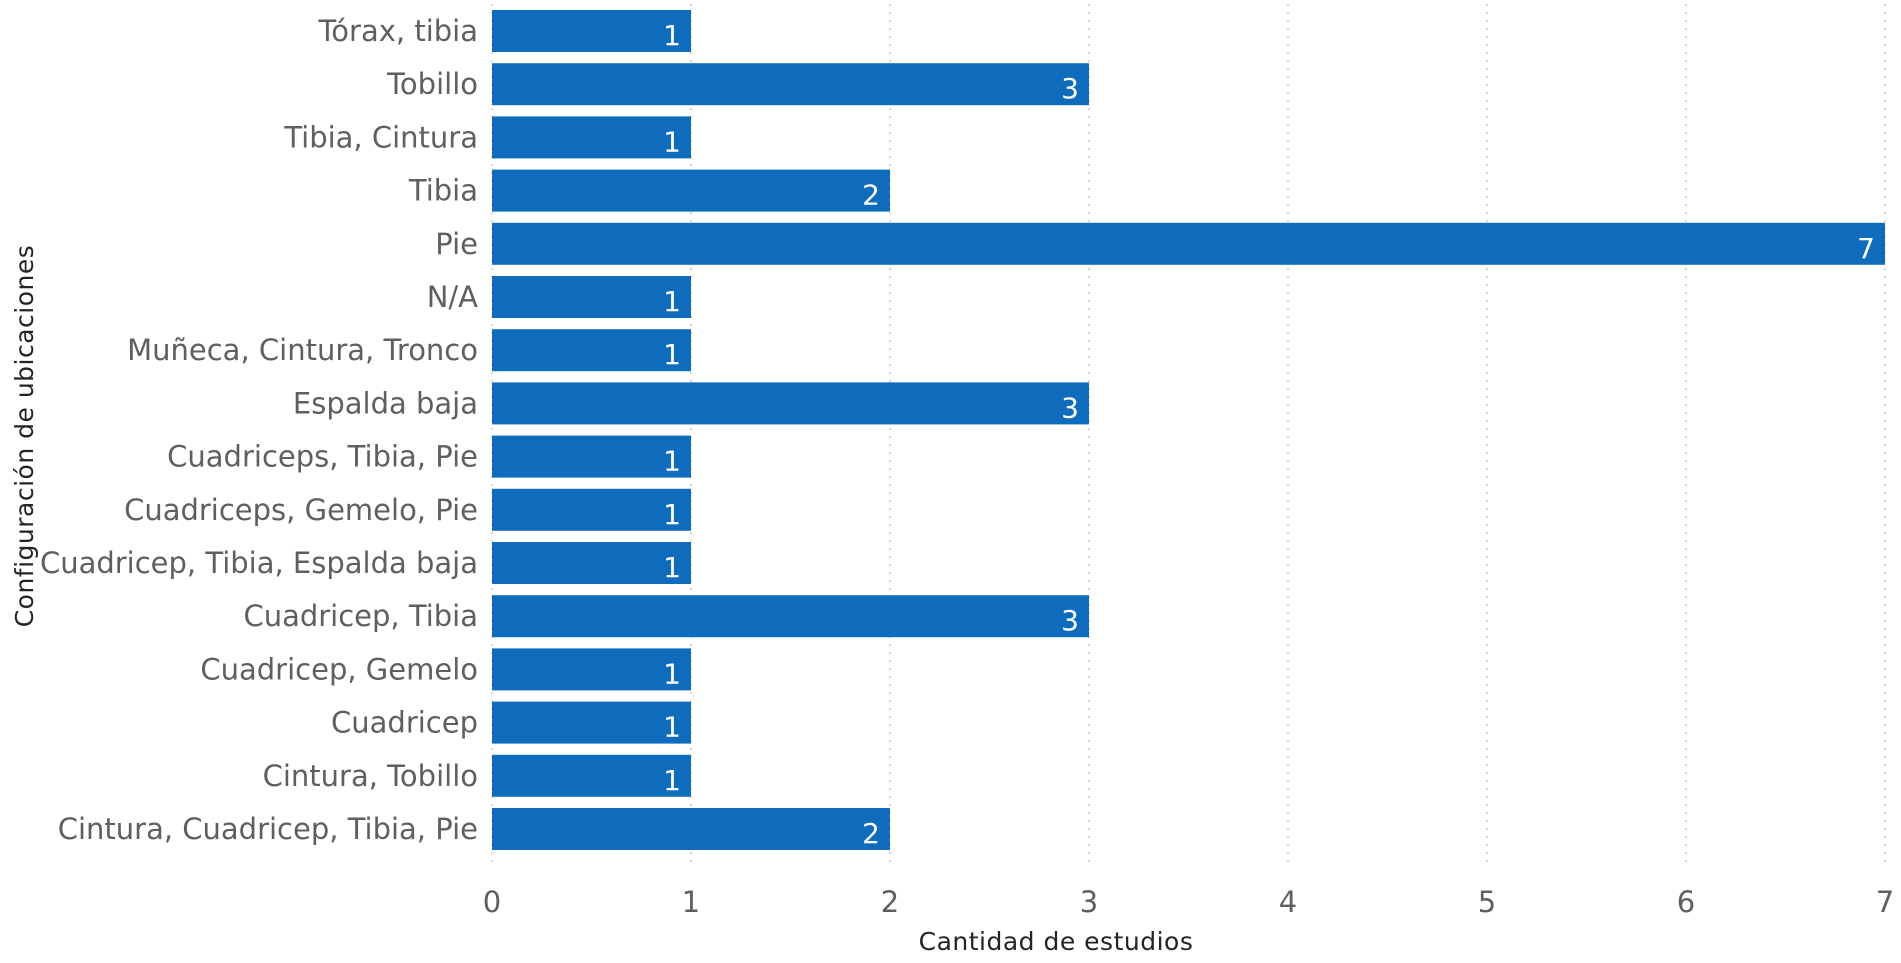  What do you see at coordinates (456, 244) in the screenshot?
I see `category-label: Pie` at bounding box center [456, 244].